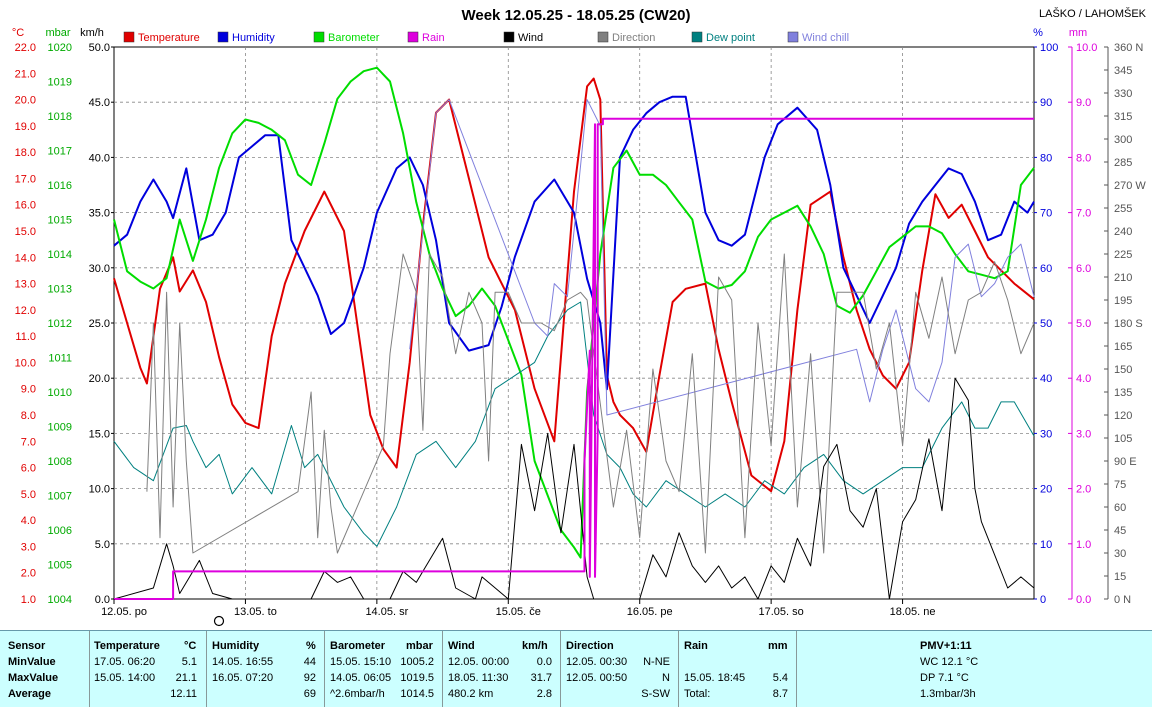 This screenshot has height=707, width=1152. What do you see at coordinates (1083, 379) in the screenshot?
I see `y-tick-label-rain: 4.0` at bounding box center [1083, 379].